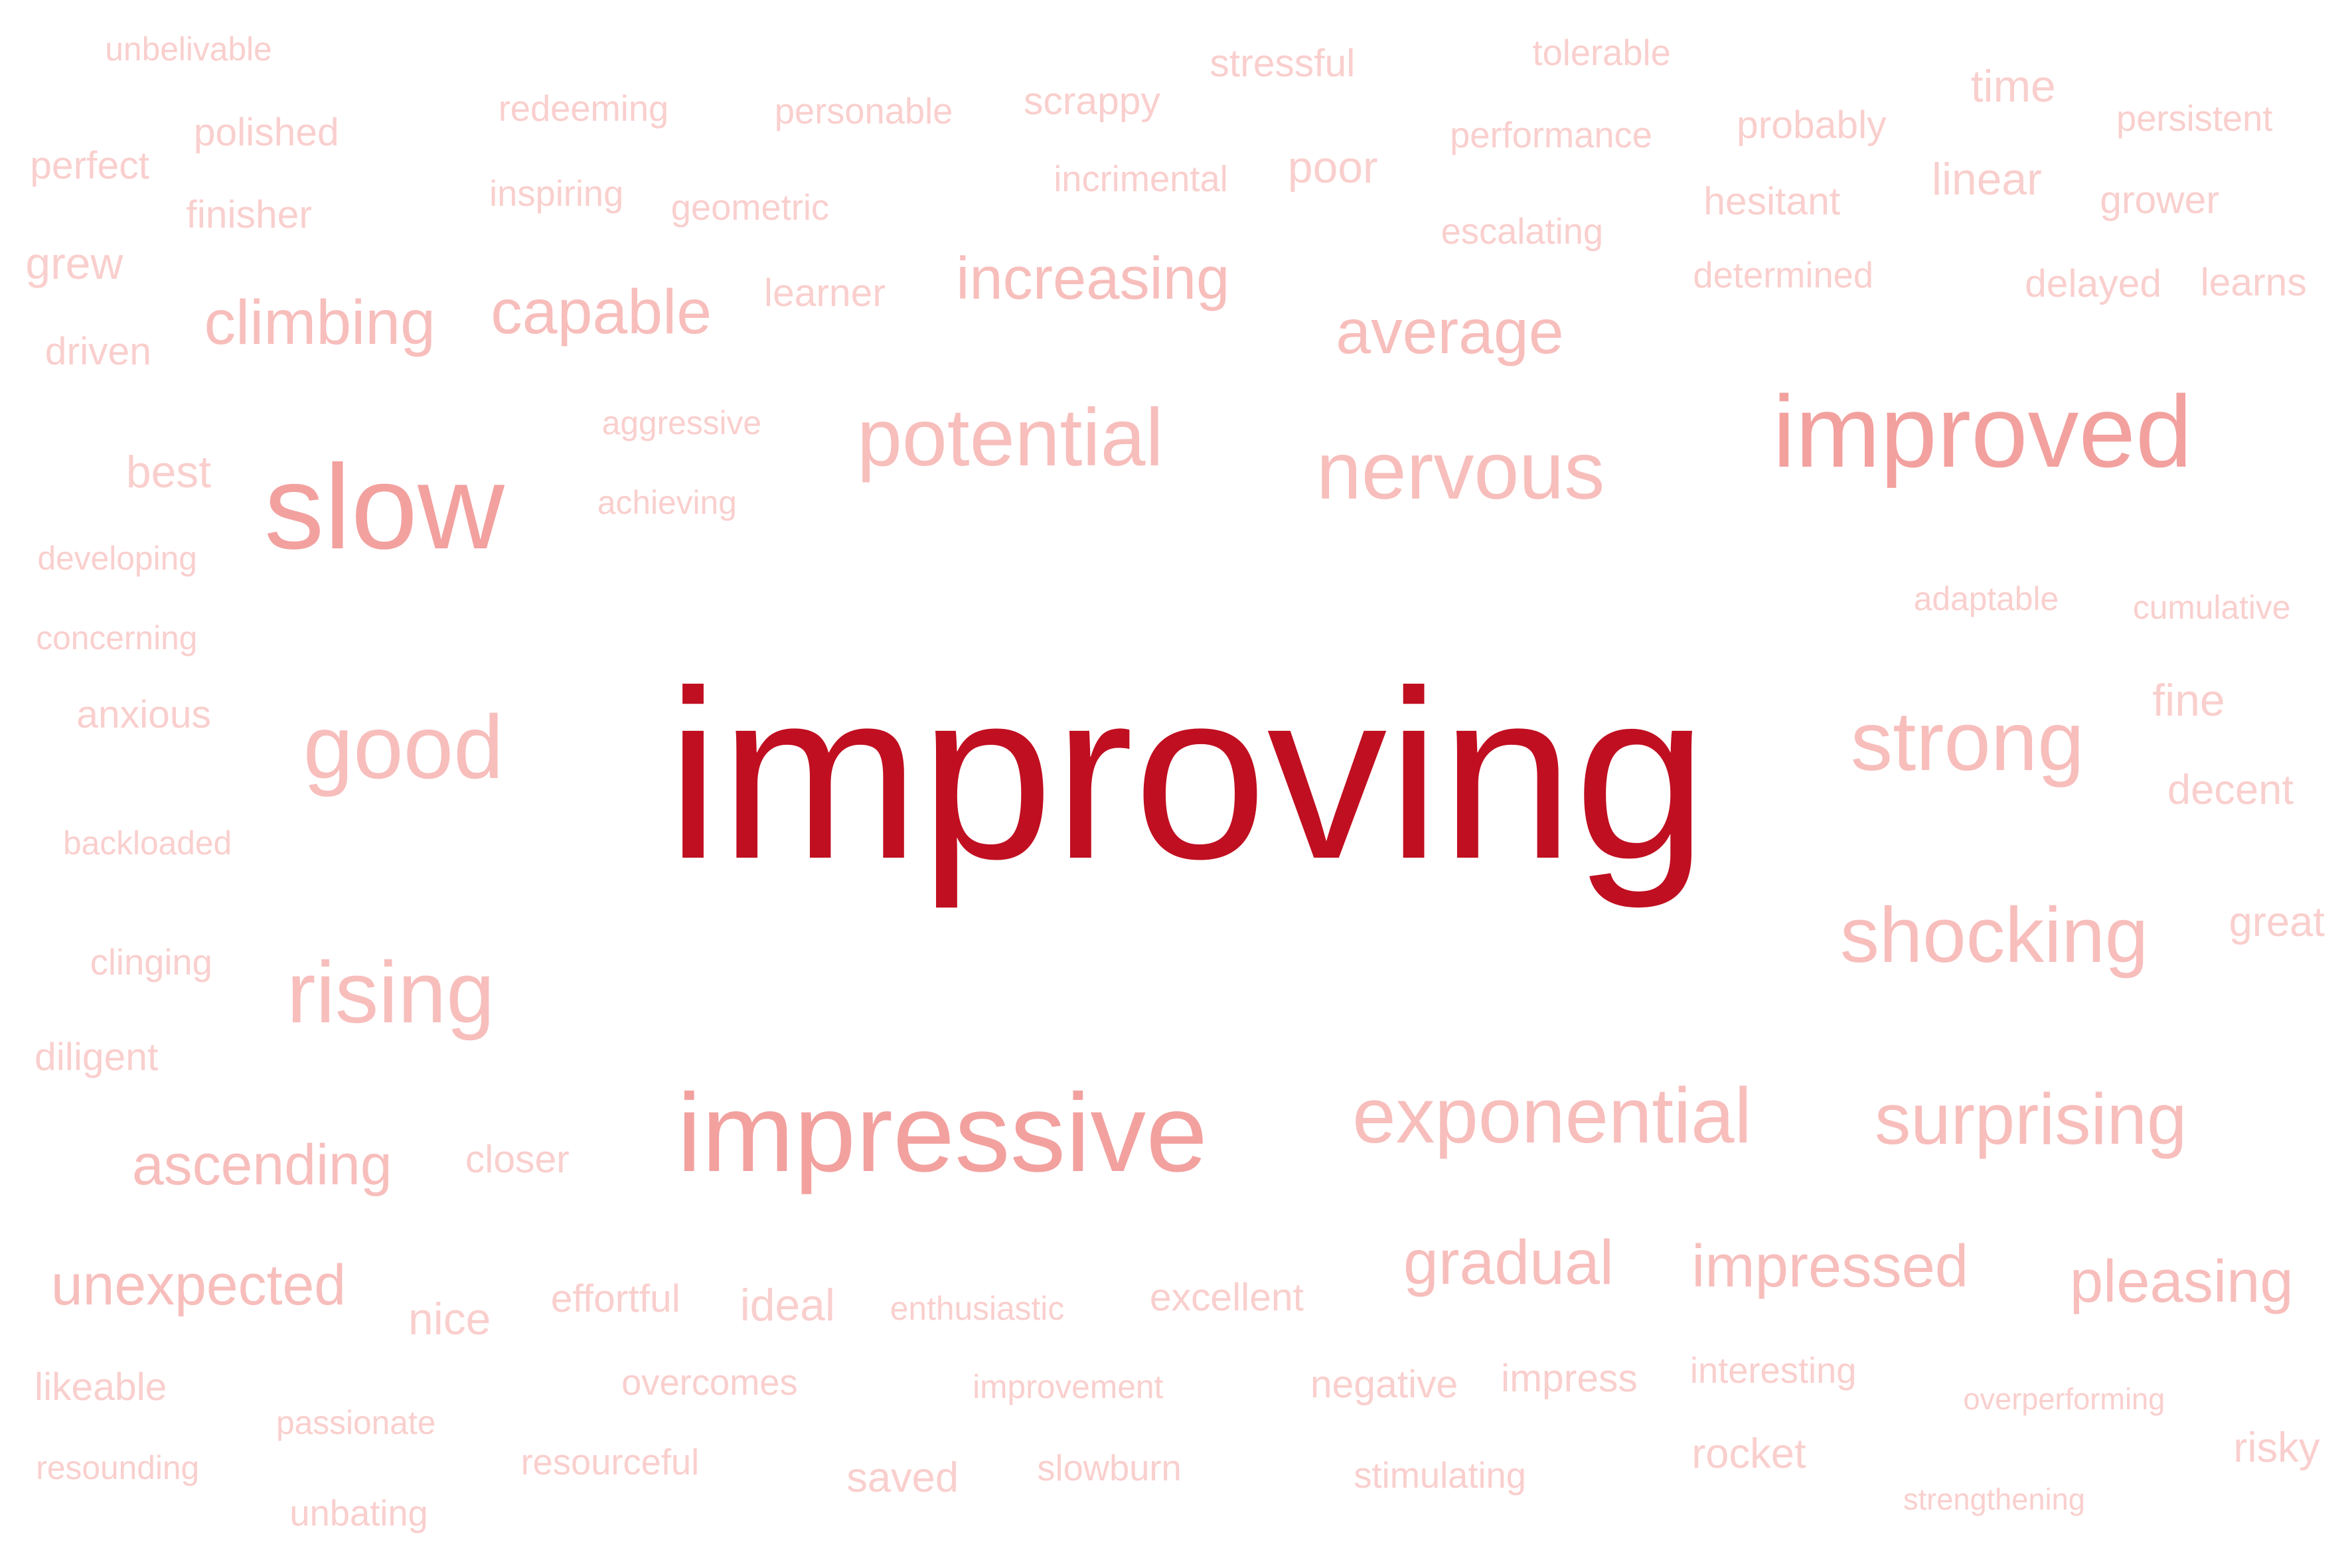 This screenshot has width=2352, height=1568. What do you see at coordinates (824, 293) in the screenshot?
I see `word-learner: learner` at bounding box center [824, 293].